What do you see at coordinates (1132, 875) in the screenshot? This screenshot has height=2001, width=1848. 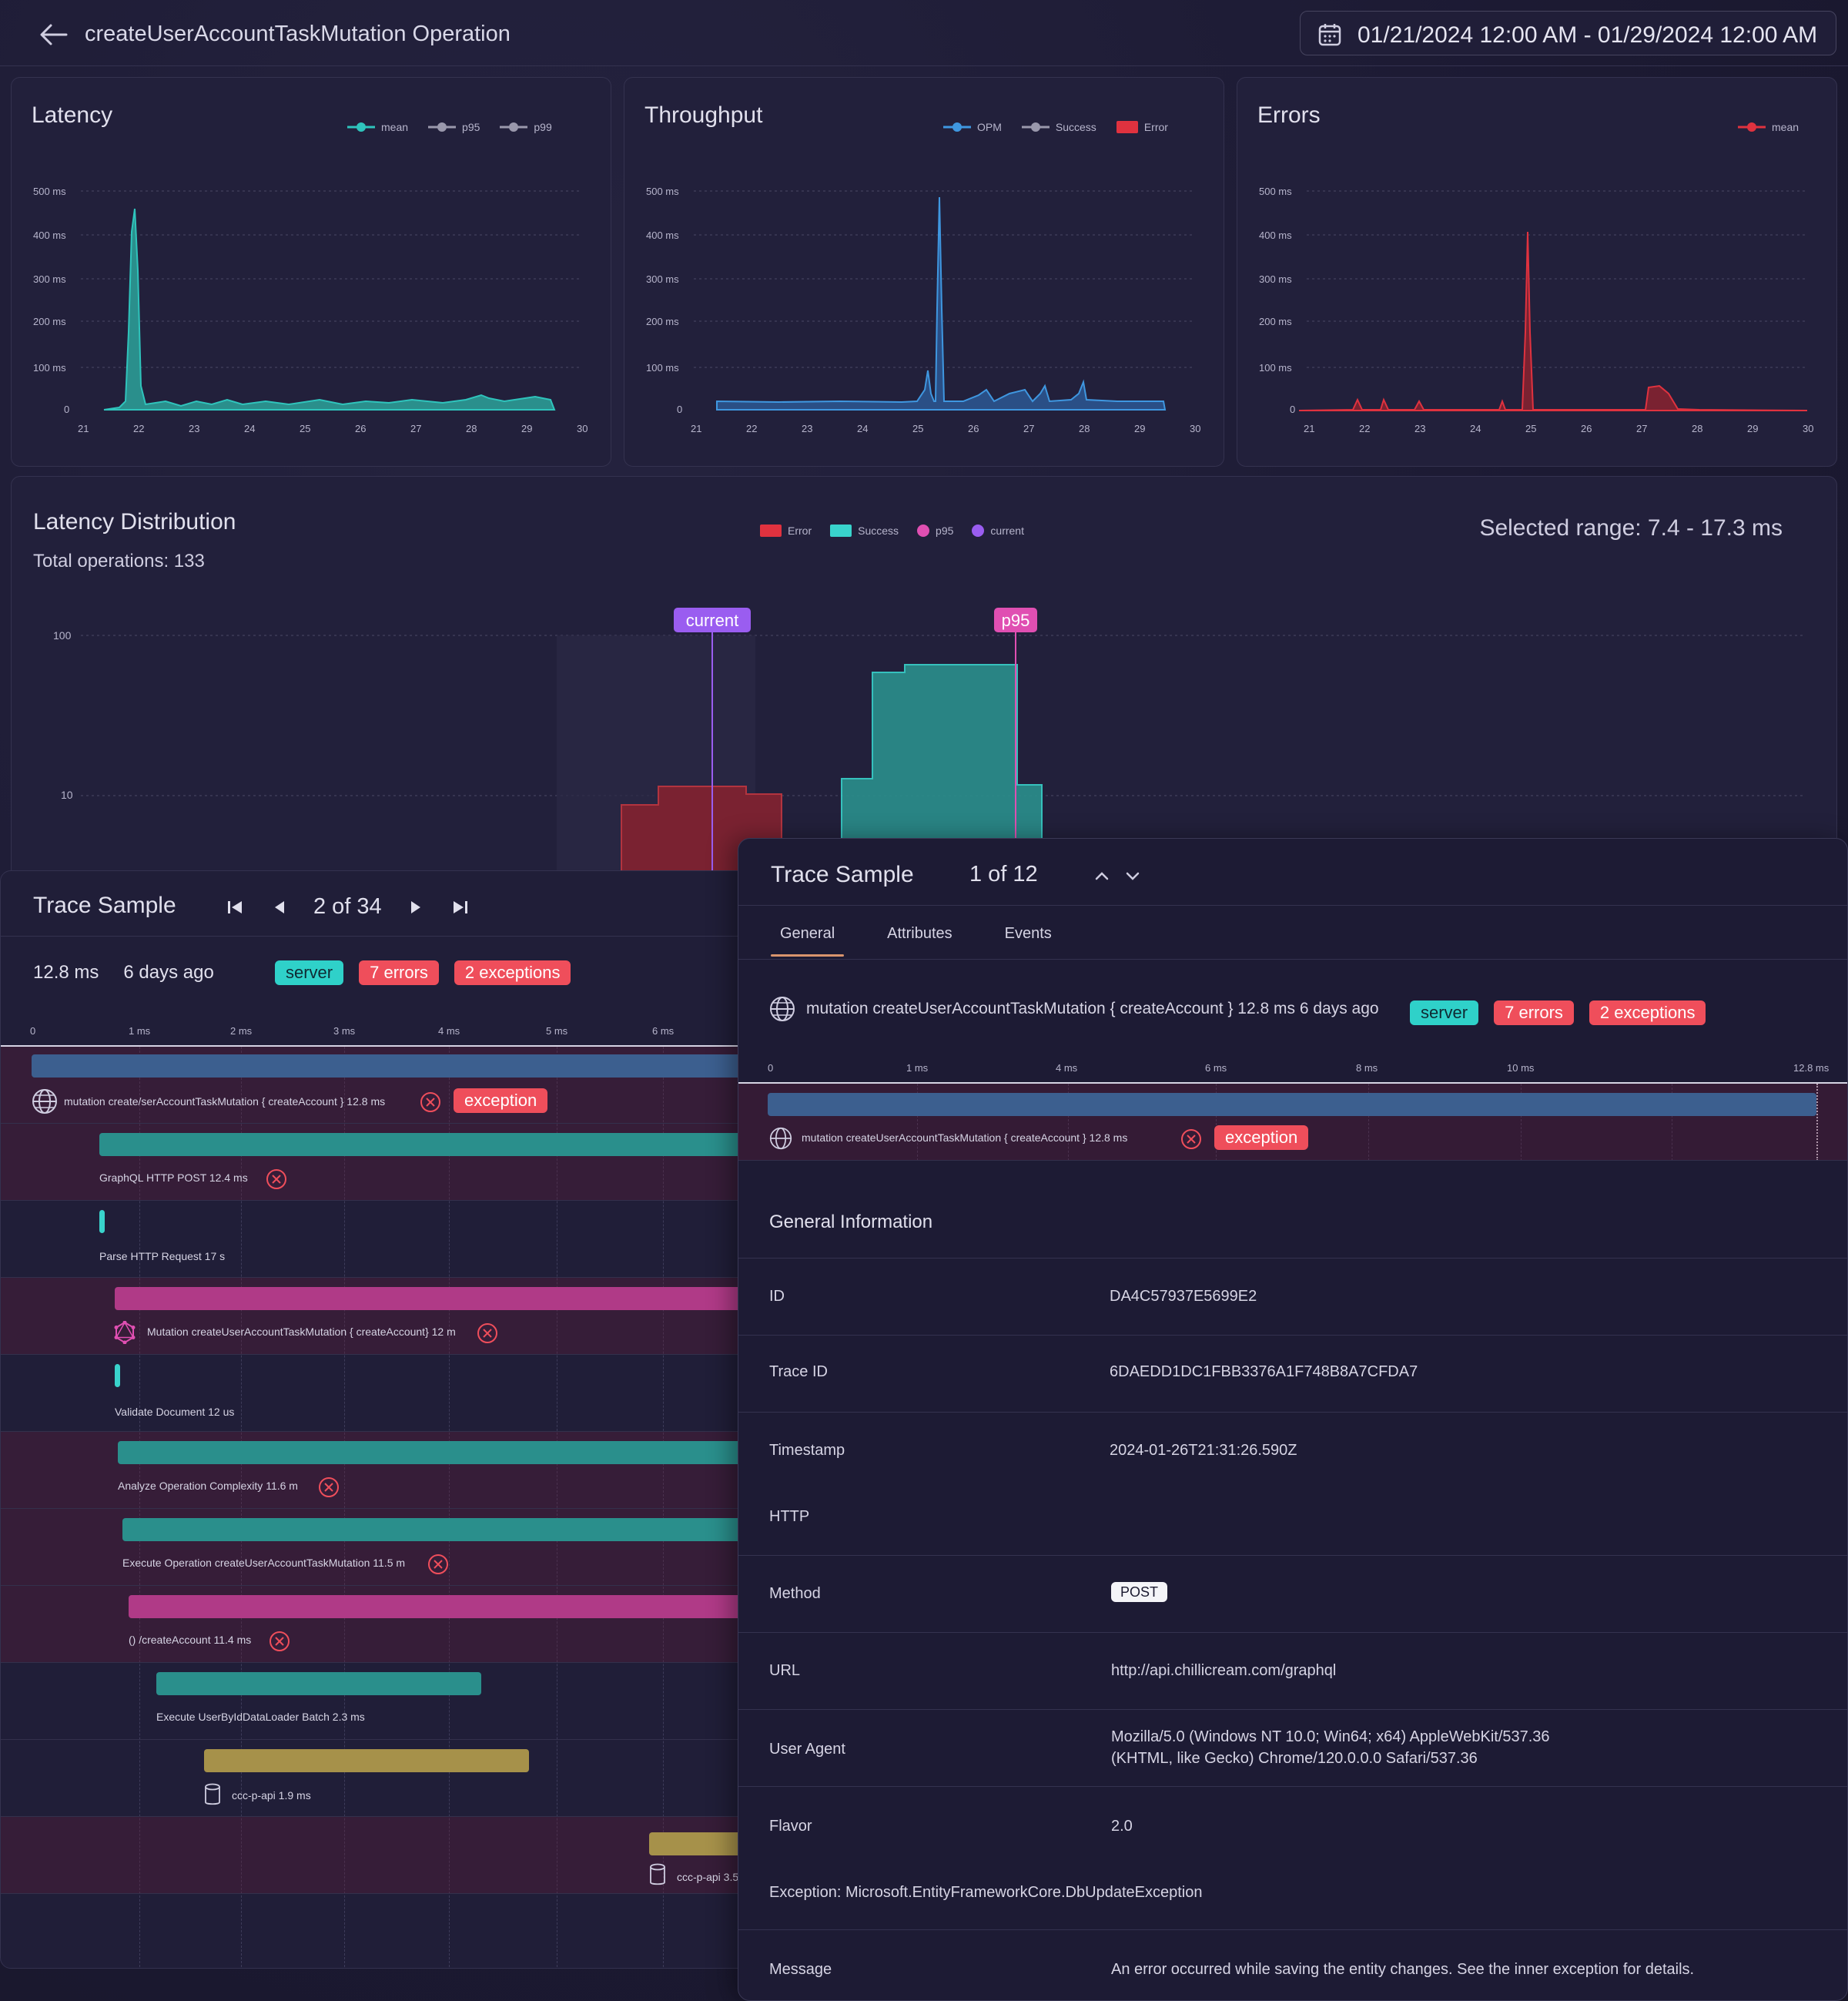 I see `chevron-down-icon` at bounding box center [1132, 875].